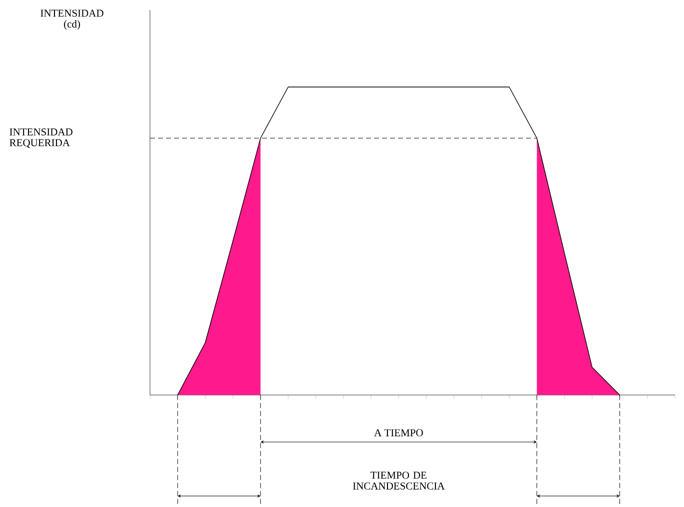 This screenshot has width=684, height=507. What do you see at coordinates (72, 20) in the screenshot?
I see `text: INTENSIDAD (cd)` at bounding box center [72, 20].